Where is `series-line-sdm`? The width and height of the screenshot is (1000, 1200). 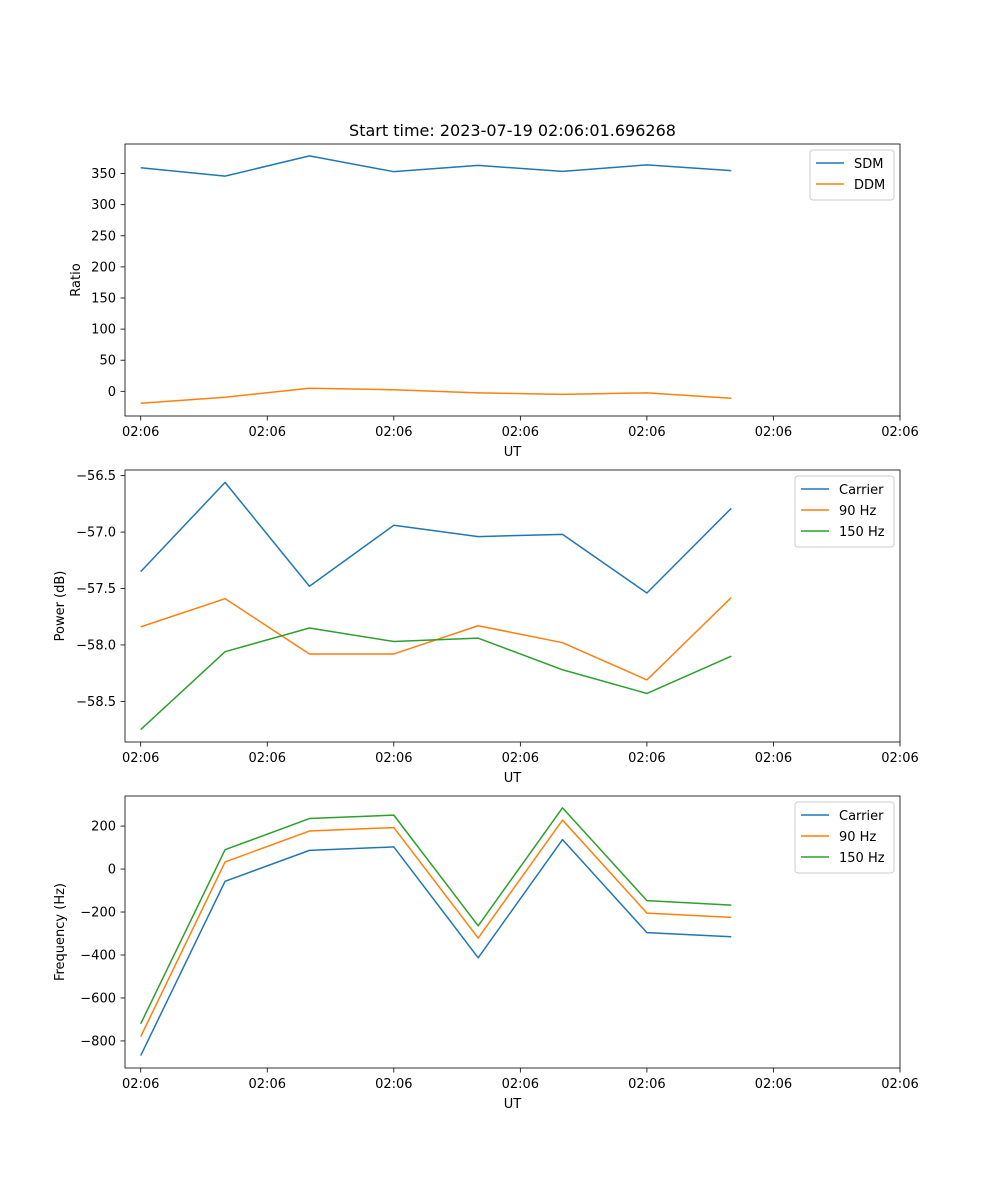 series-line-sdm is located at coordinates (436, 166).